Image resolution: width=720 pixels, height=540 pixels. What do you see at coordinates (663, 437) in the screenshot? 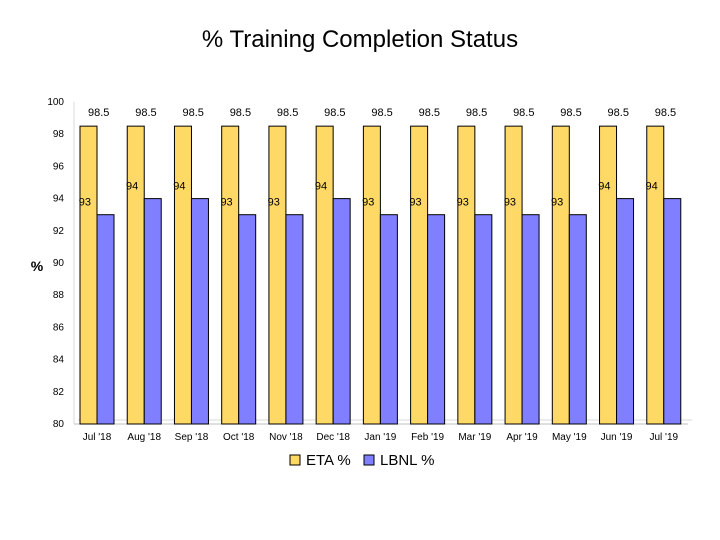
I see `x-tick-label: Jul '19` at bounding box center [663, 437].